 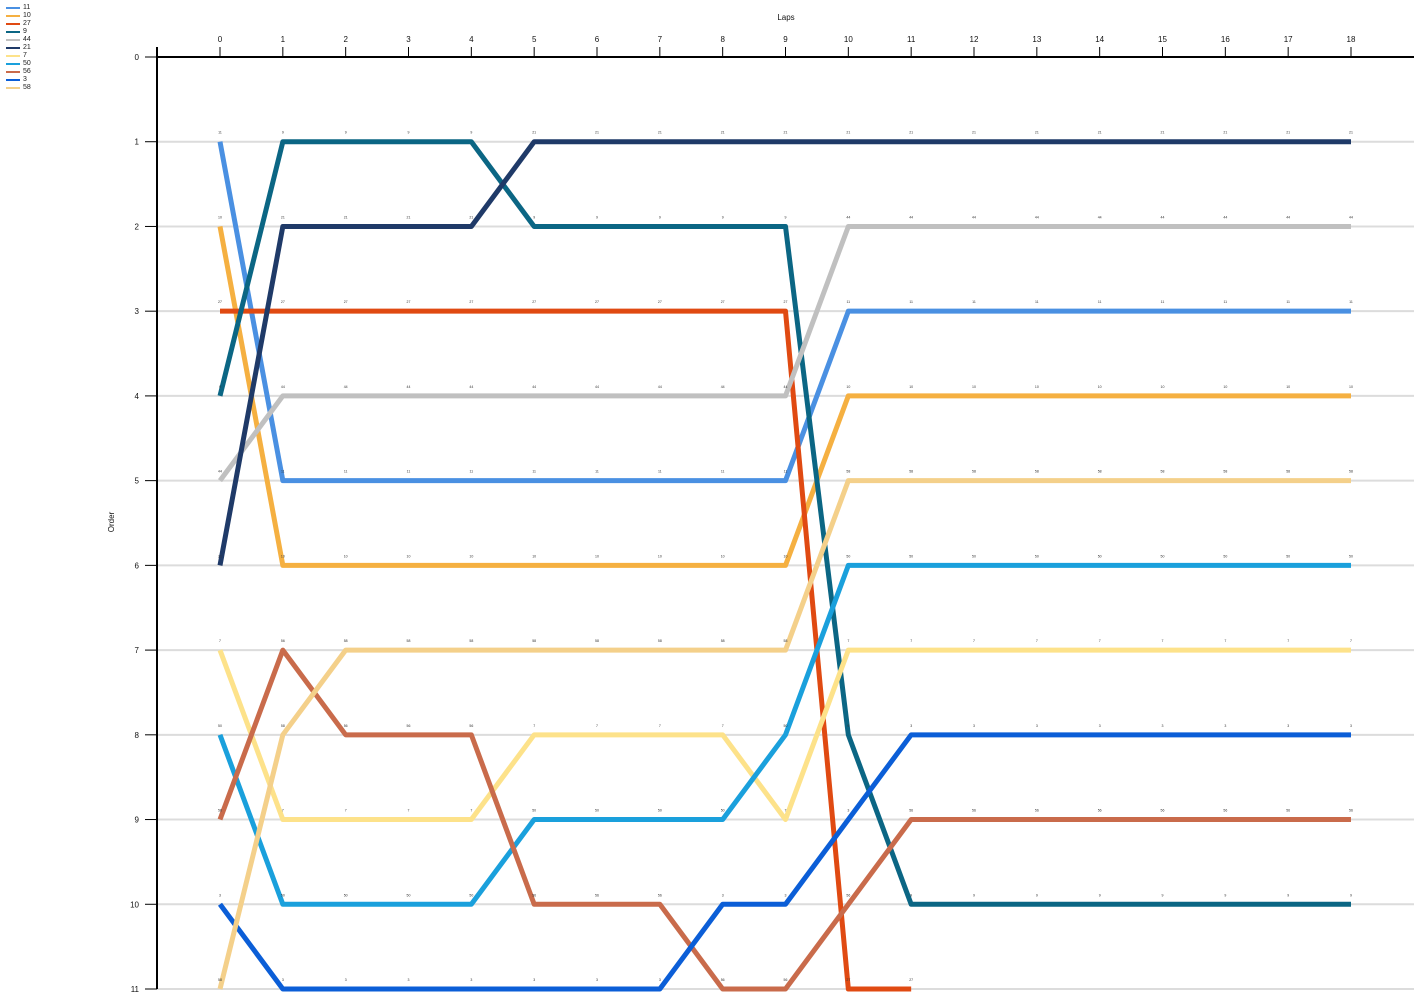 I want to click on x-tick-label: 9, so click(x=785, y=39).